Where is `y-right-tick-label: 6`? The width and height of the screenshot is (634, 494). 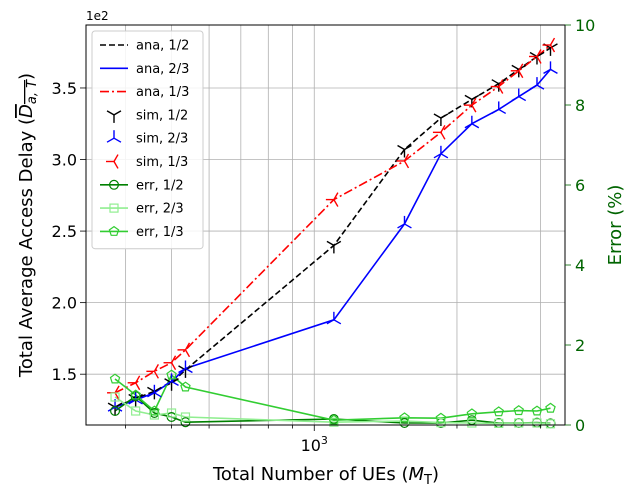 y-right-tick-label: 6 is located at coordinates (580, 185).